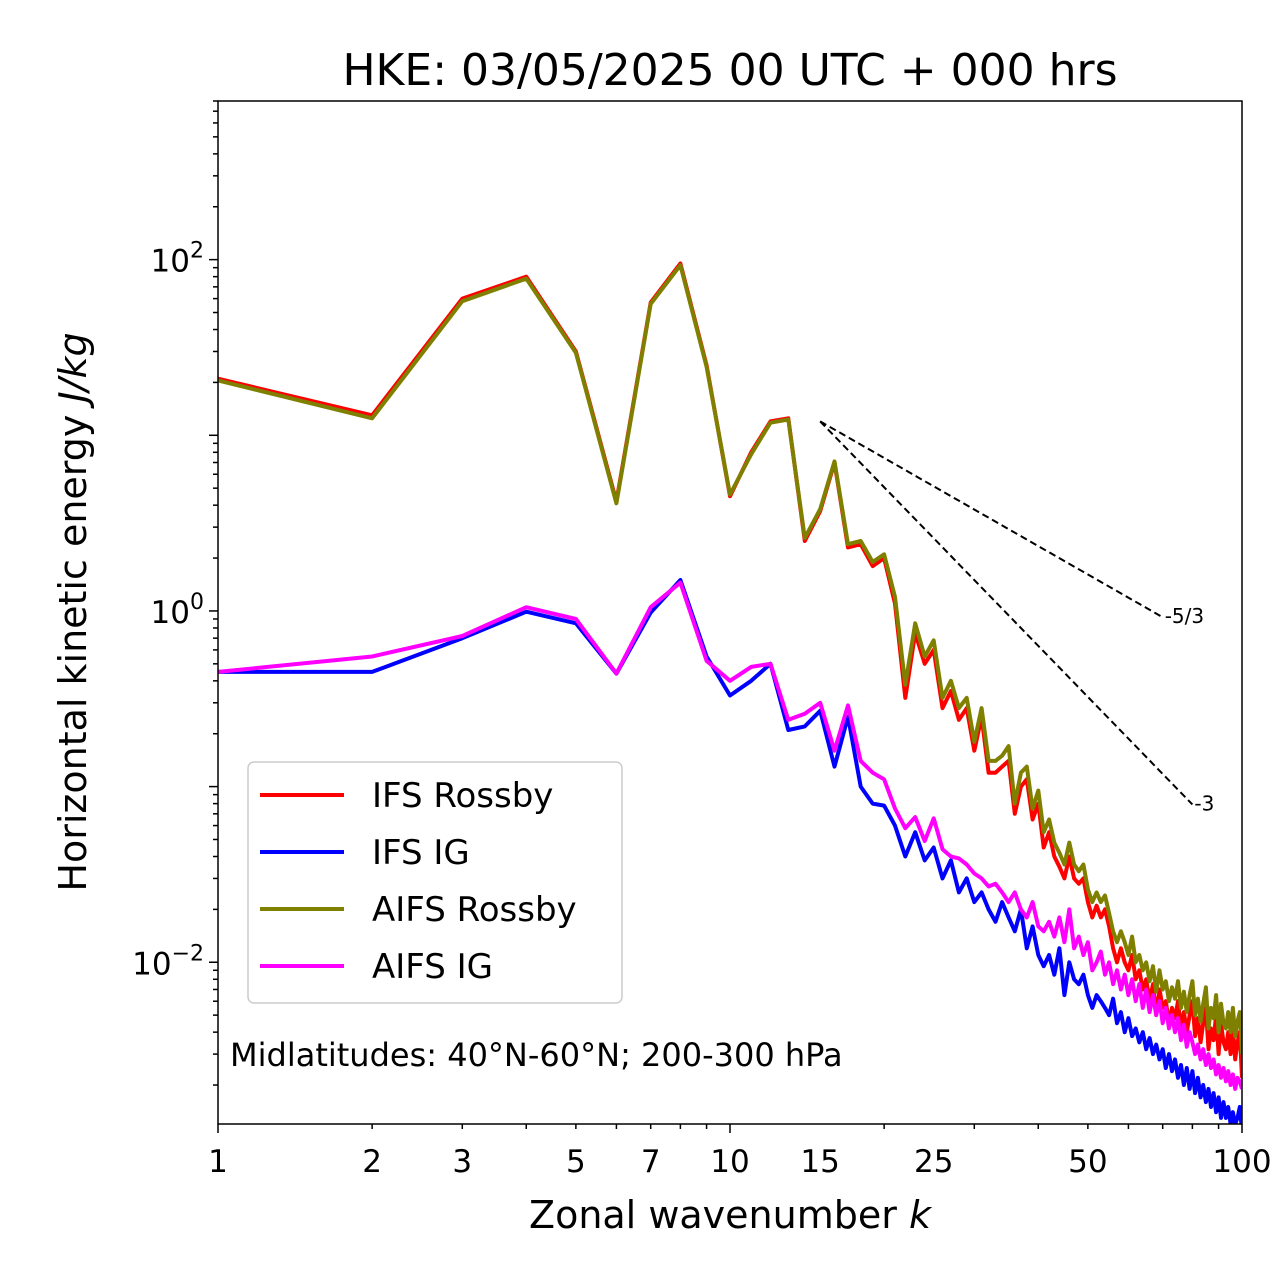  I want to click on x-tick-label: 5, so click(576, 1162).